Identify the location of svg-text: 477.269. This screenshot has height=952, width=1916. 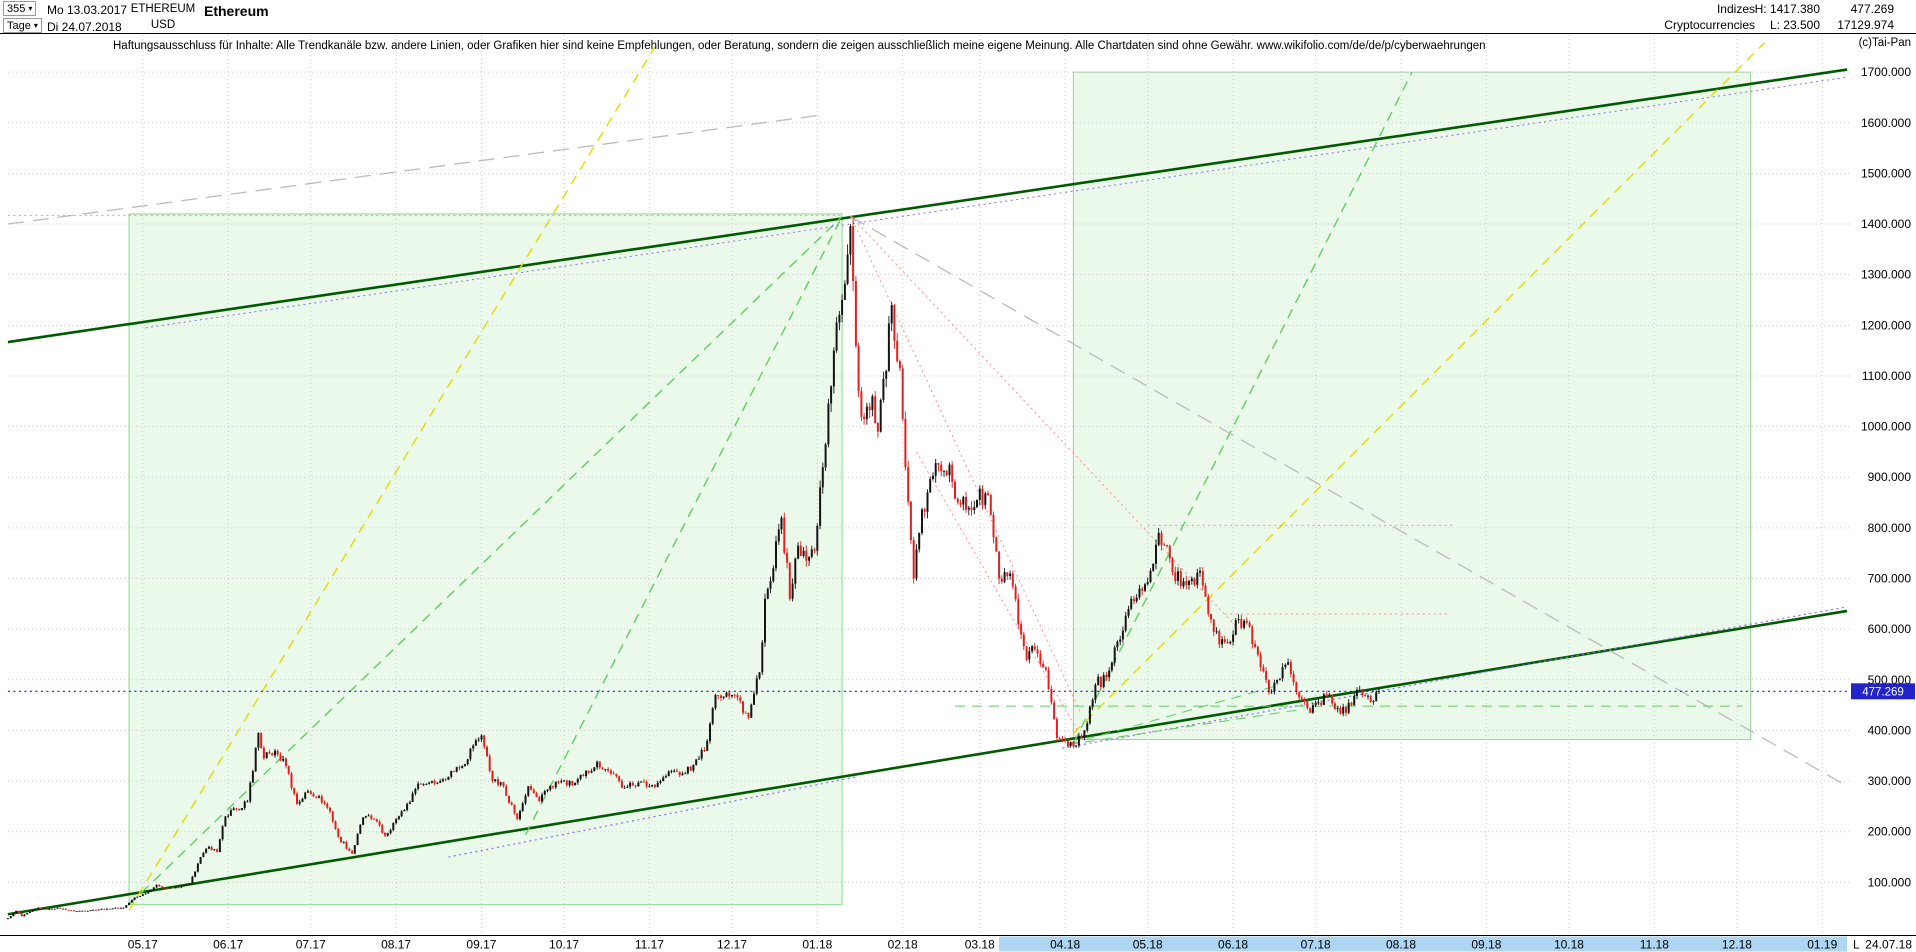
(1883, 692).